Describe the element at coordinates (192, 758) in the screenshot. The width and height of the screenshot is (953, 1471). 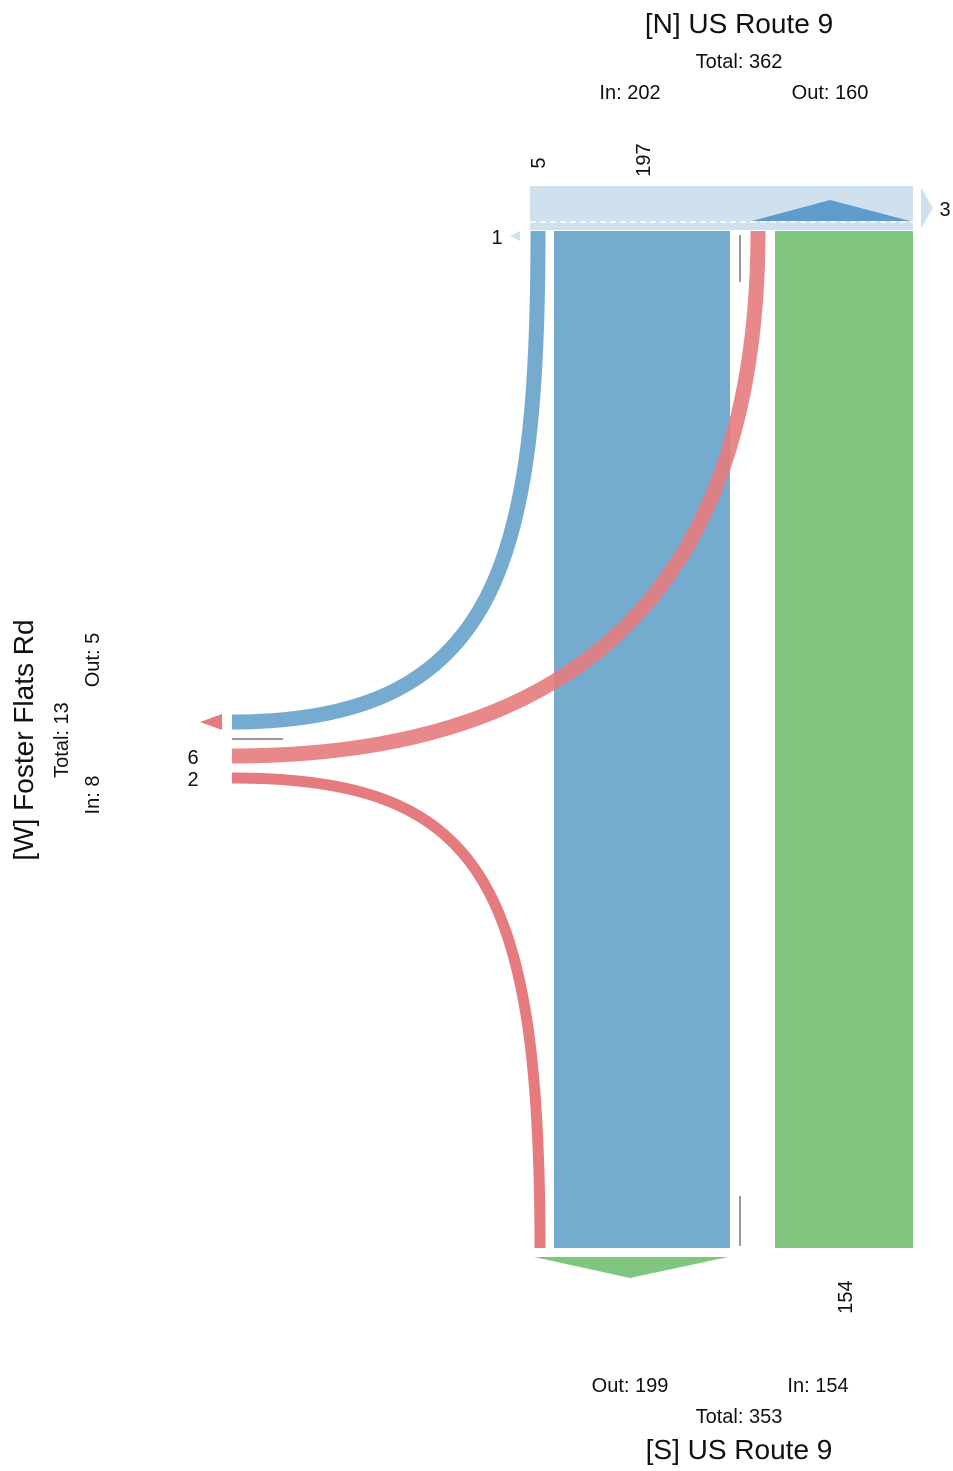
I see `label-west-to-north-6: 6` at that location.